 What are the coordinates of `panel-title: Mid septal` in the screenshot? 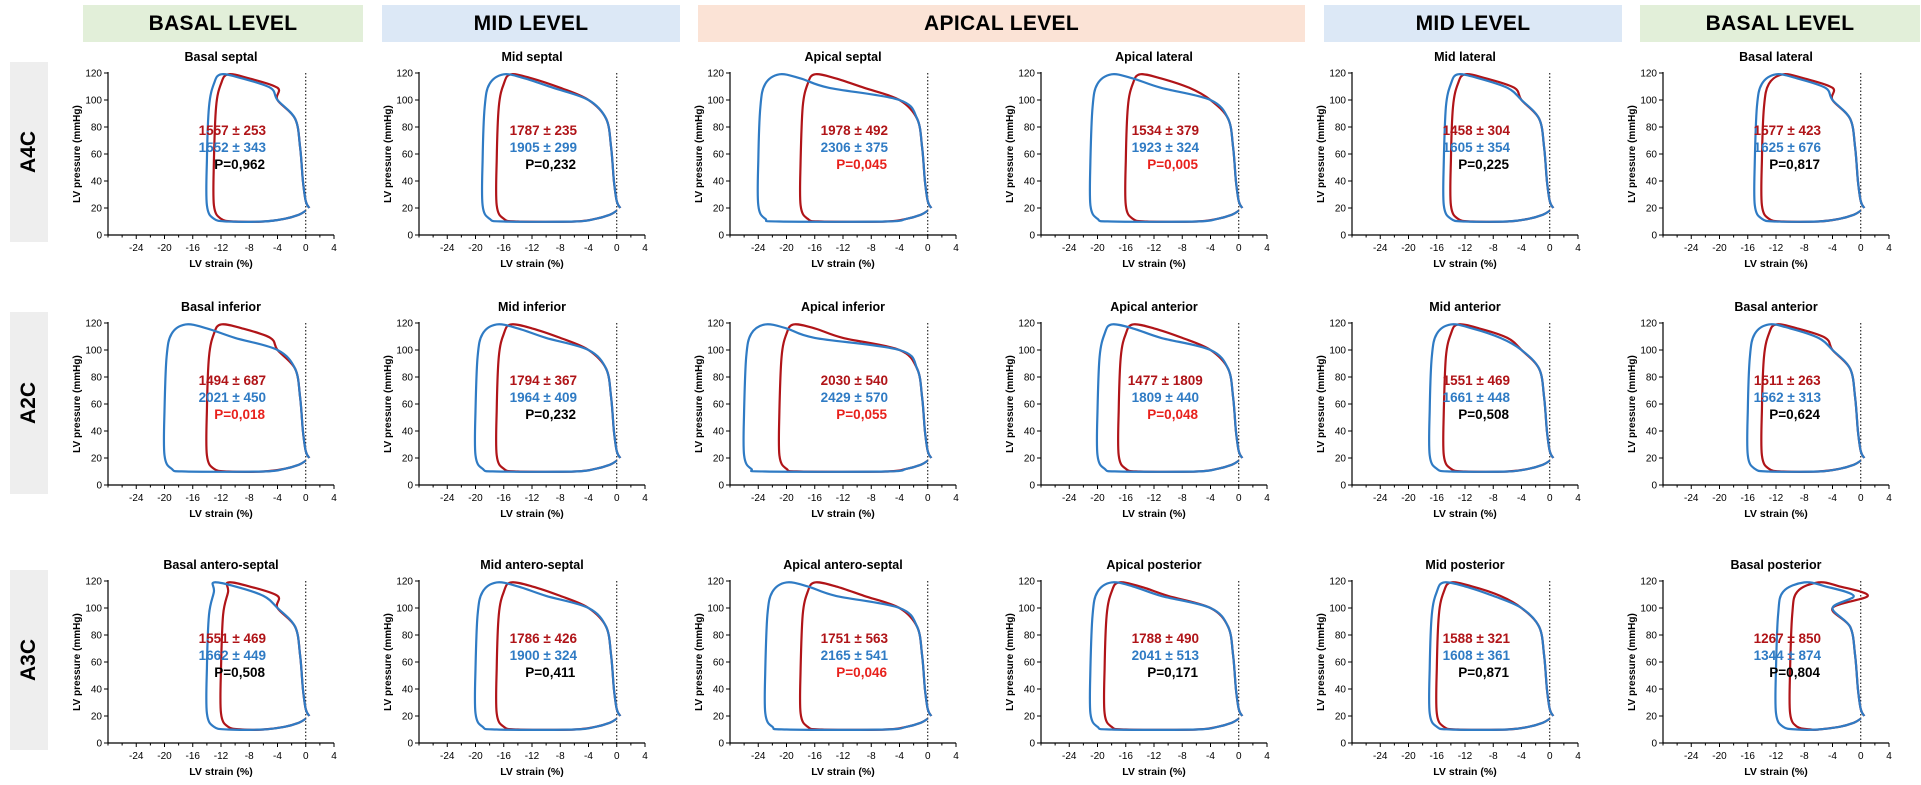 It's located at (531, 57).